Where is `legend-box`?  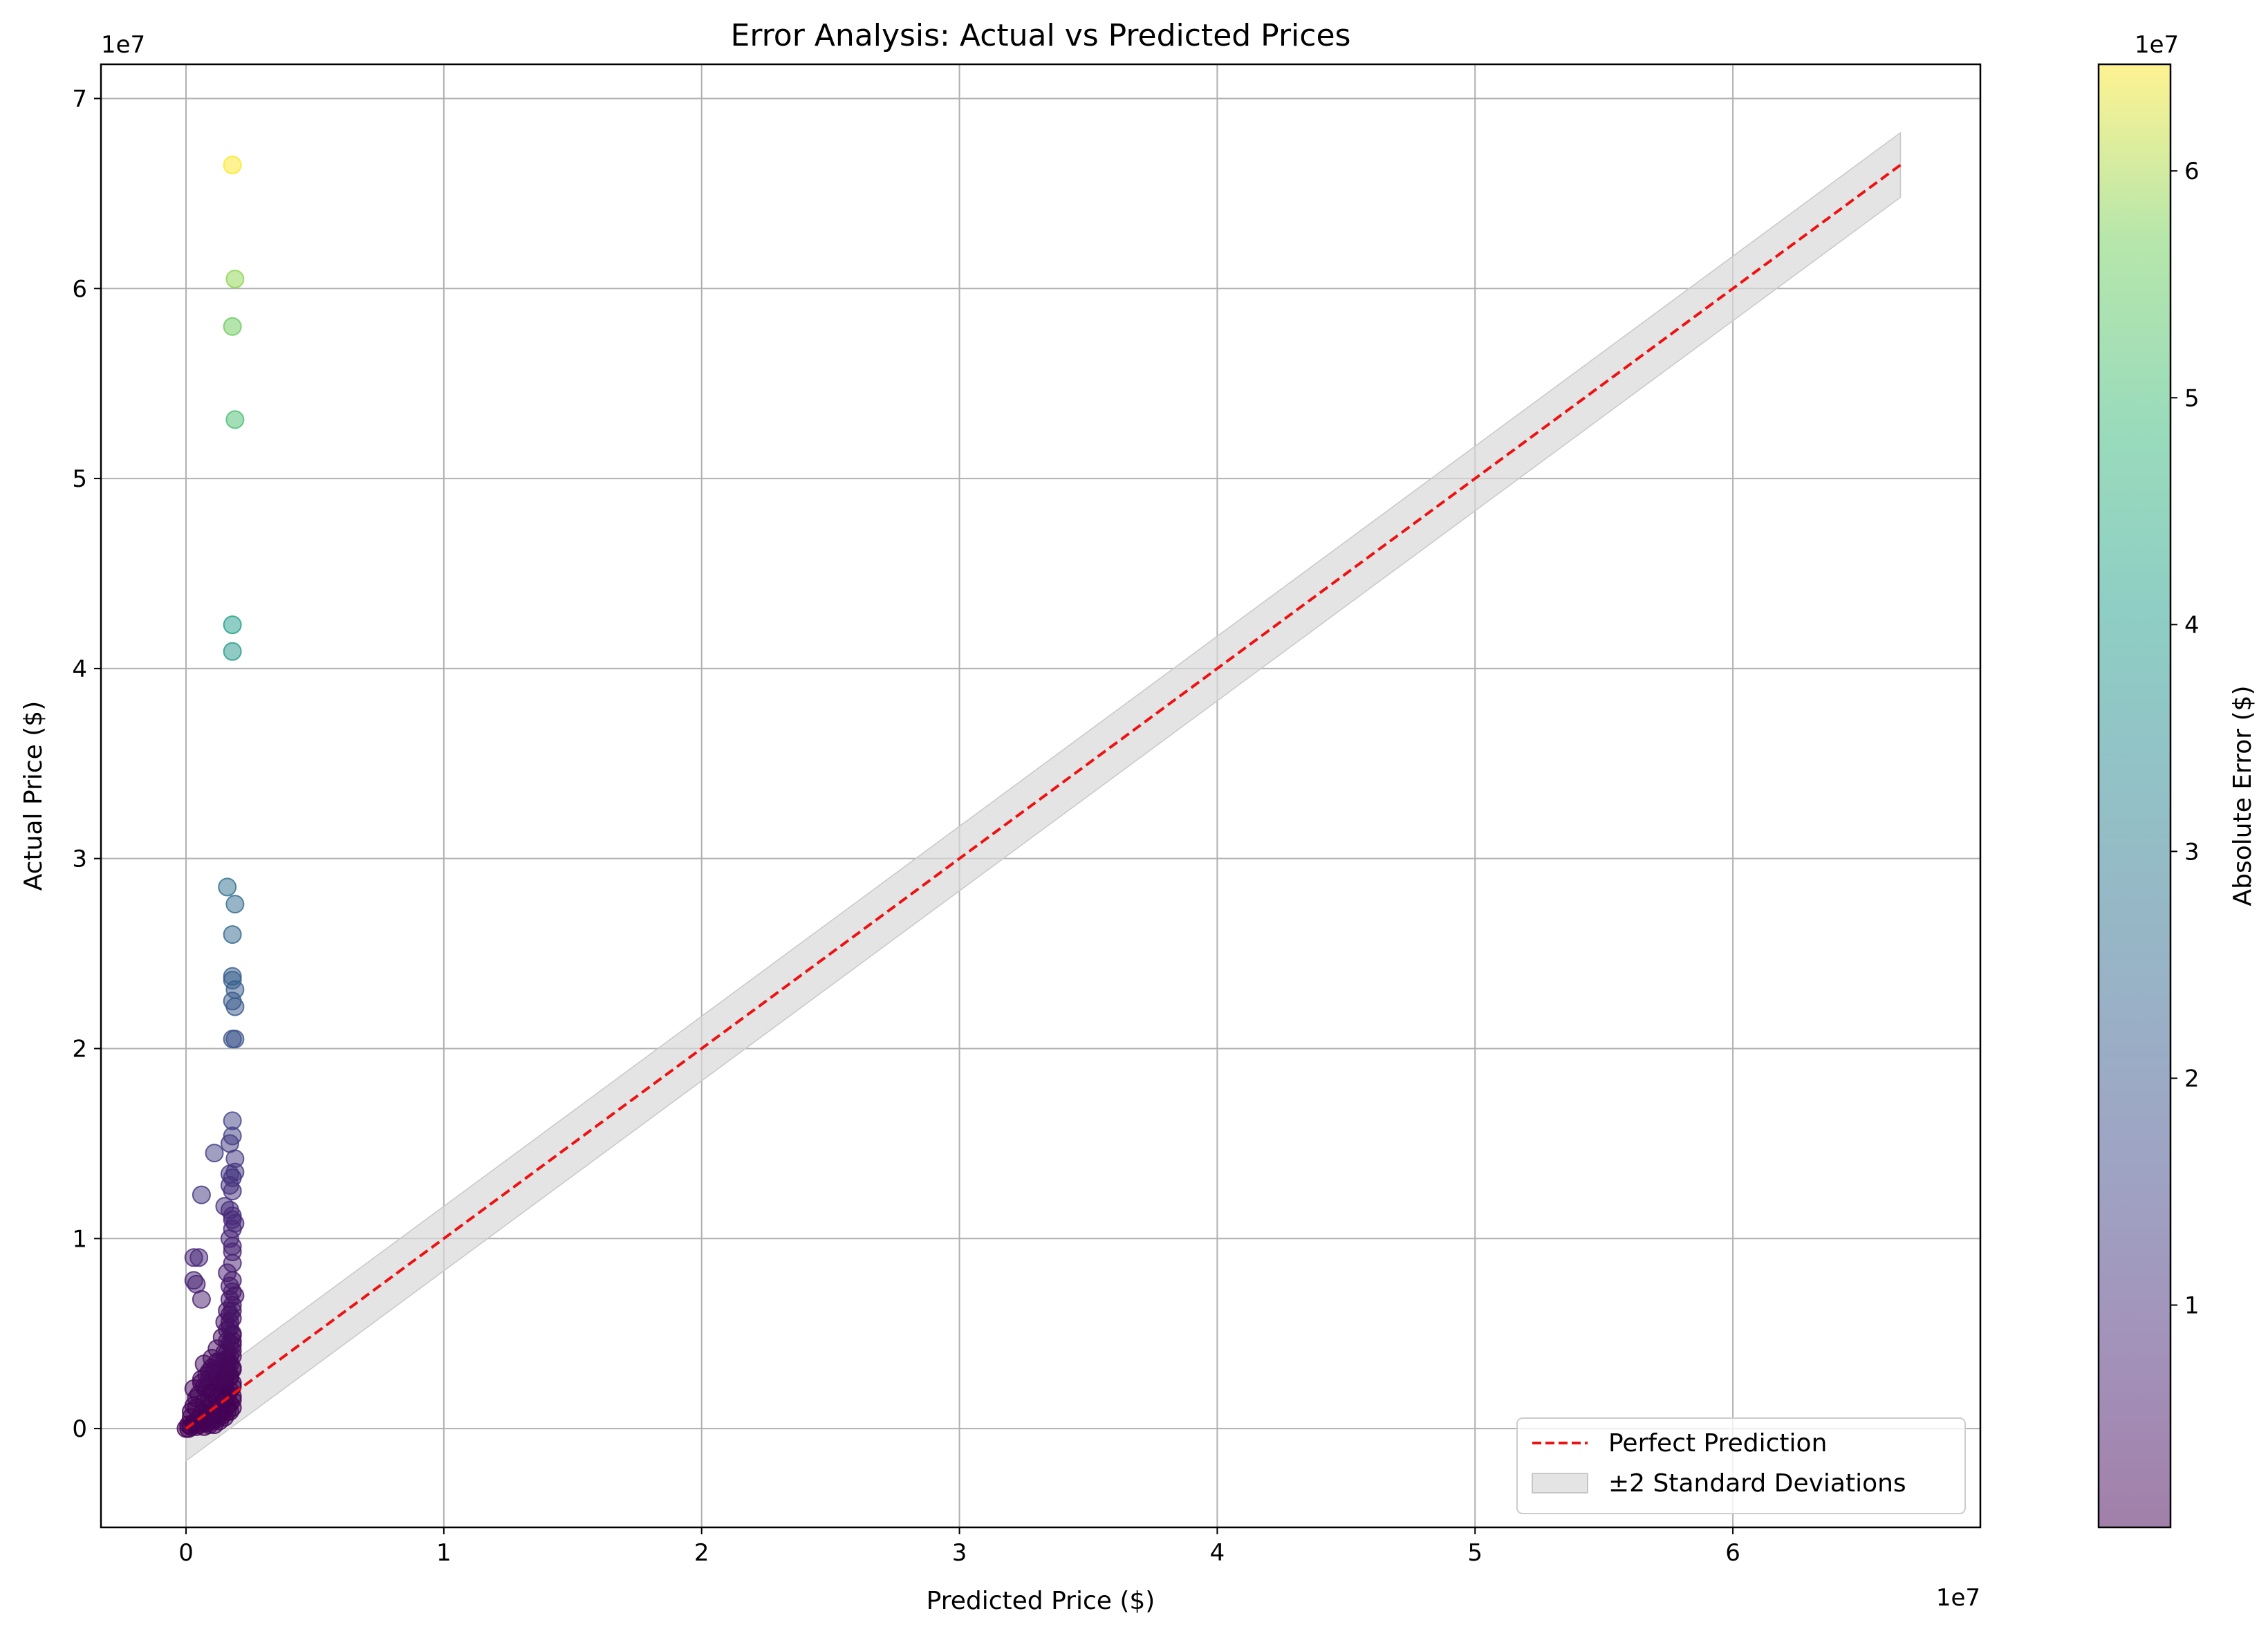
legend-box is located at coordinates (1741, 1465).